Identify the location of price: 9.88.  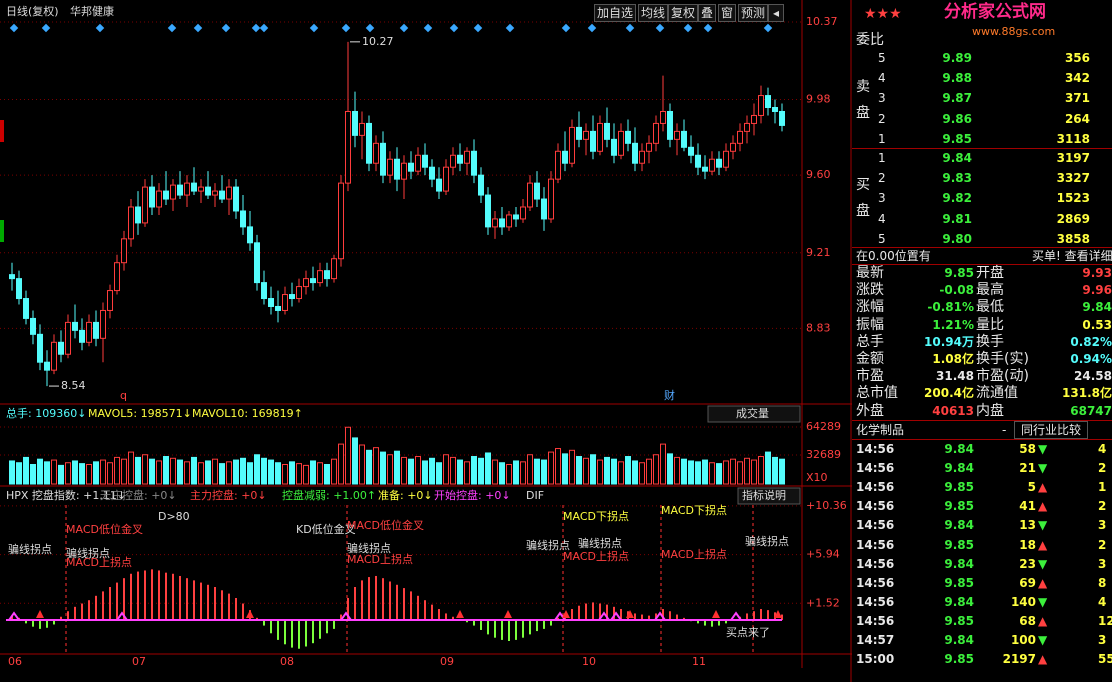
(957, 78).